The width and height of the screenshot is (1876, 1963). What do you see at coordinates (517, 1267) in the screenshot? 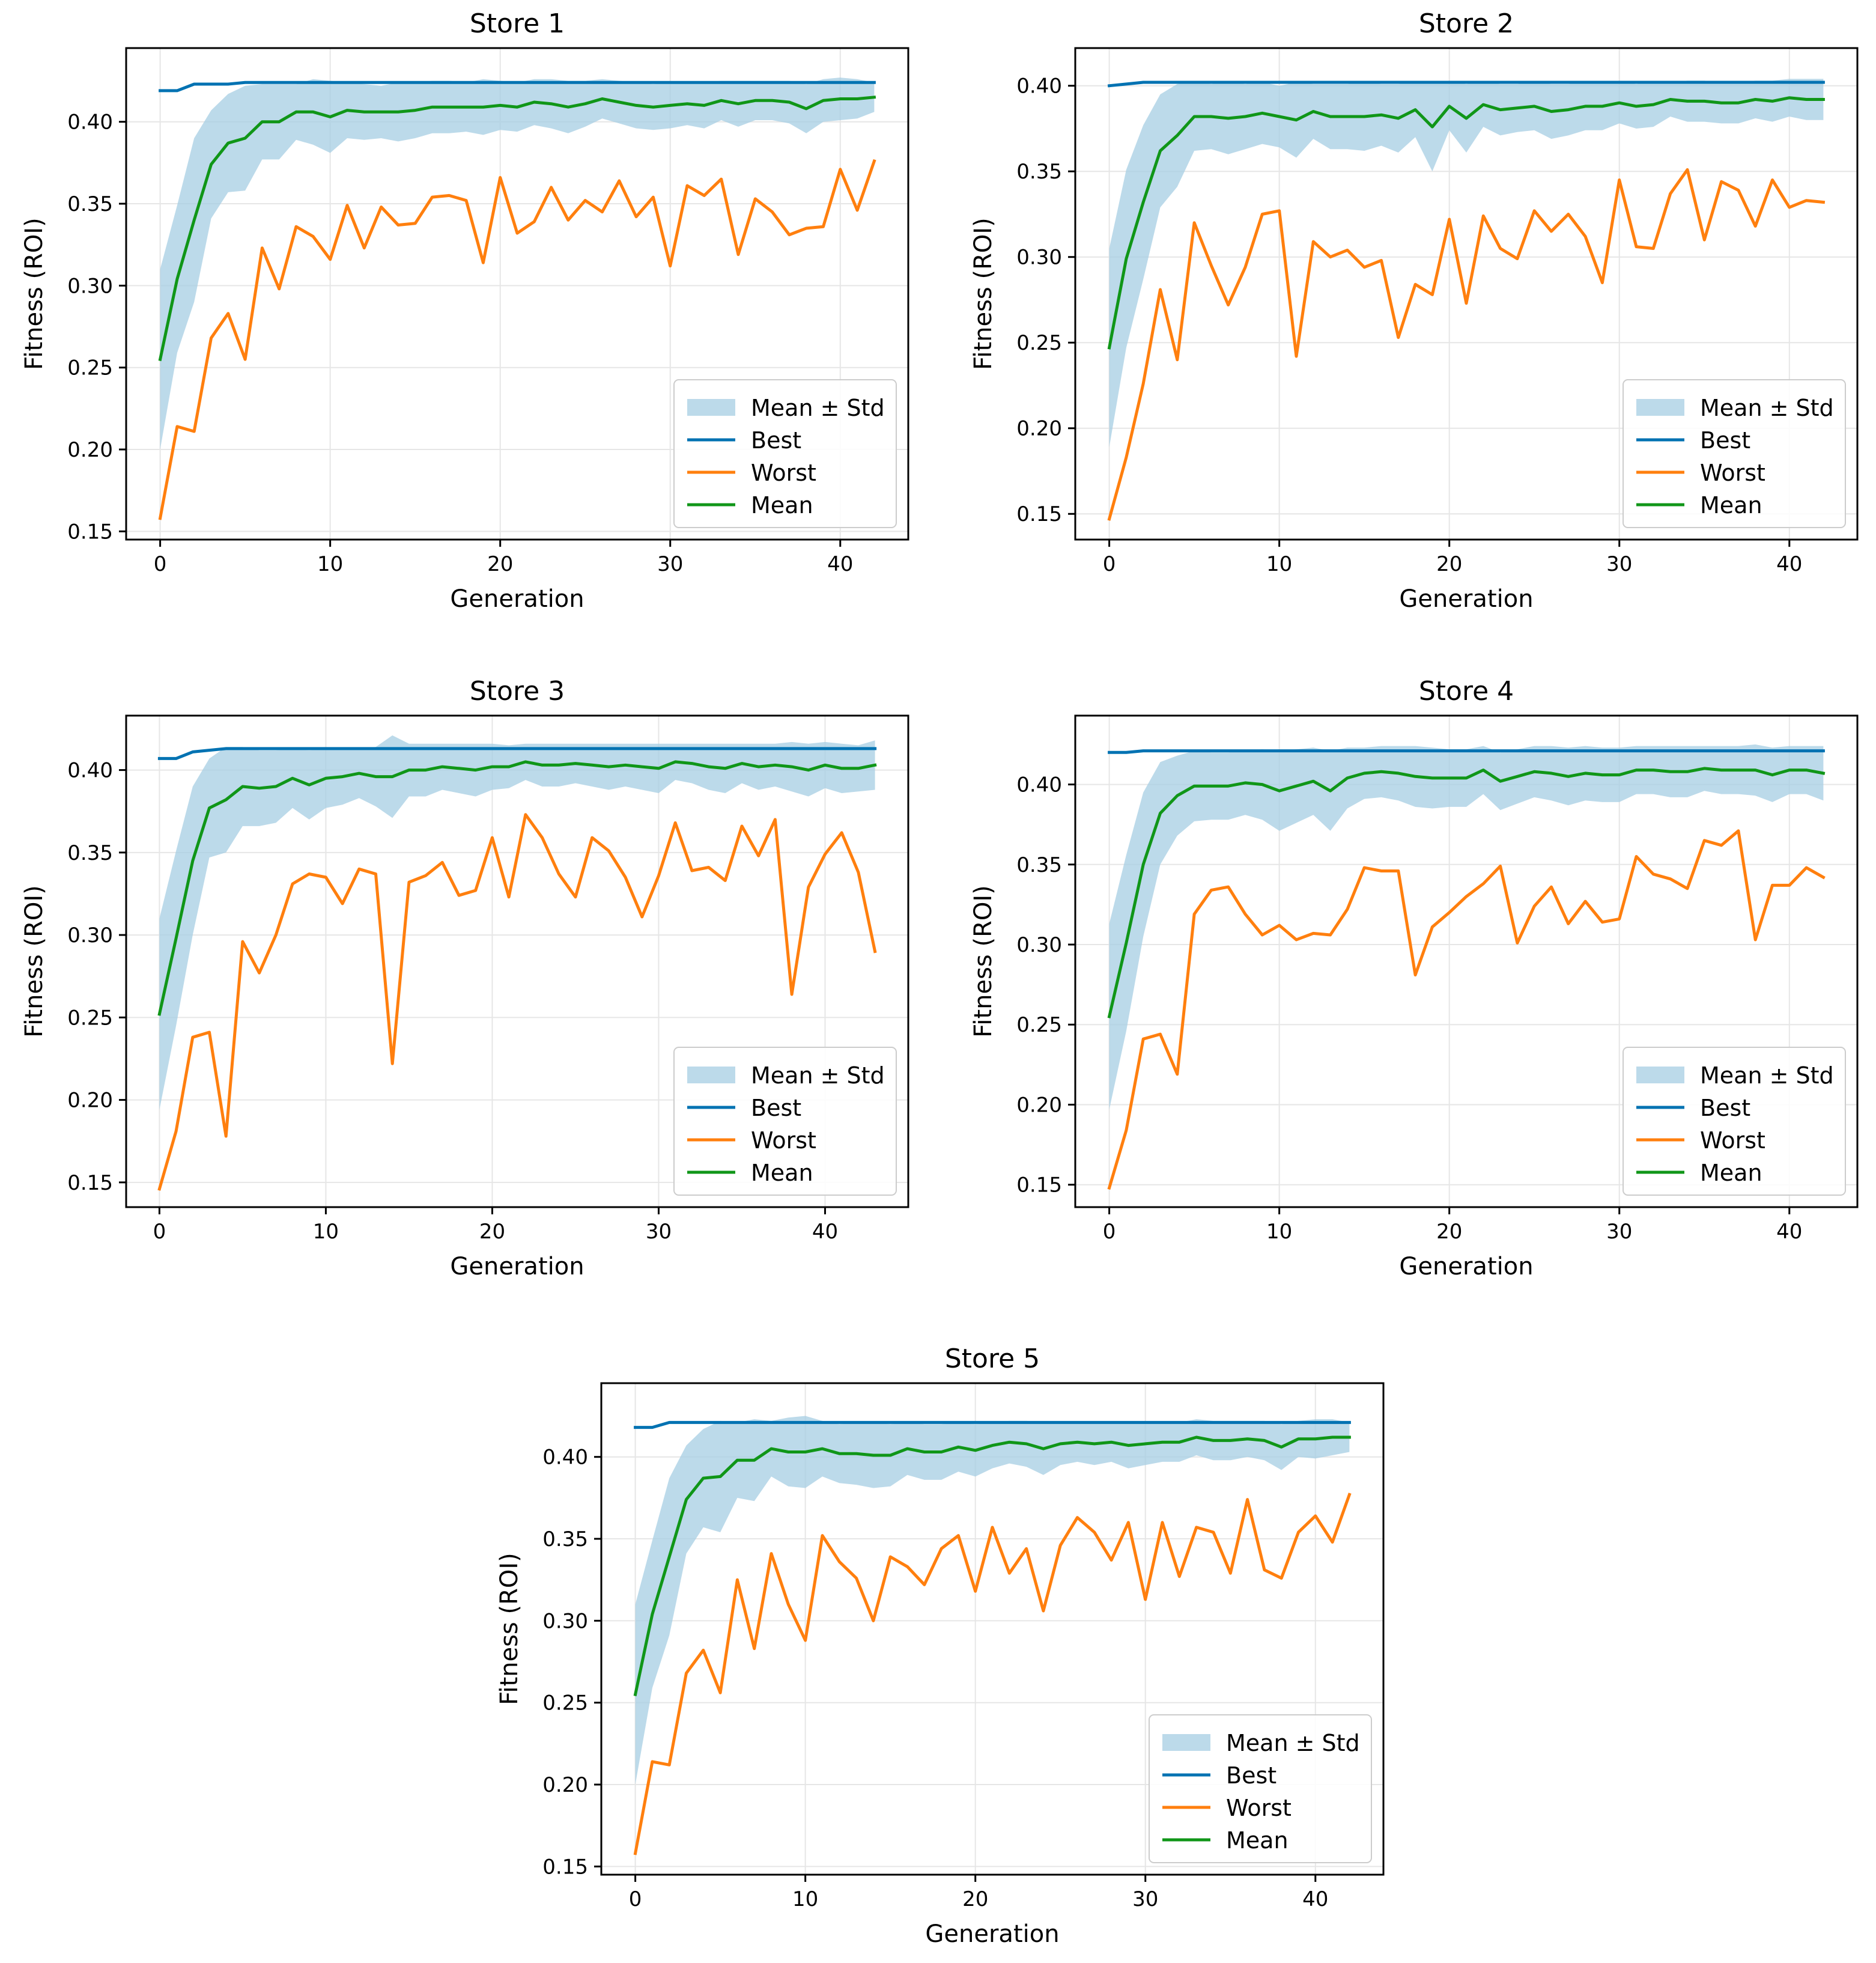
I see `x-axis-label: Generation` at bounding box center [517, 1267].